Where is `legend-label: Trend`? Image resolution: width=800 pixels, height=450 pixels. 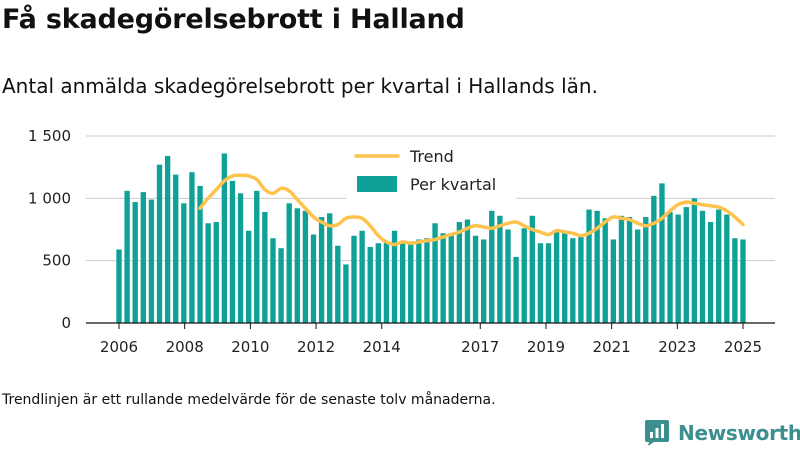 legend-label: Trend is located at coordinates (431, 156).